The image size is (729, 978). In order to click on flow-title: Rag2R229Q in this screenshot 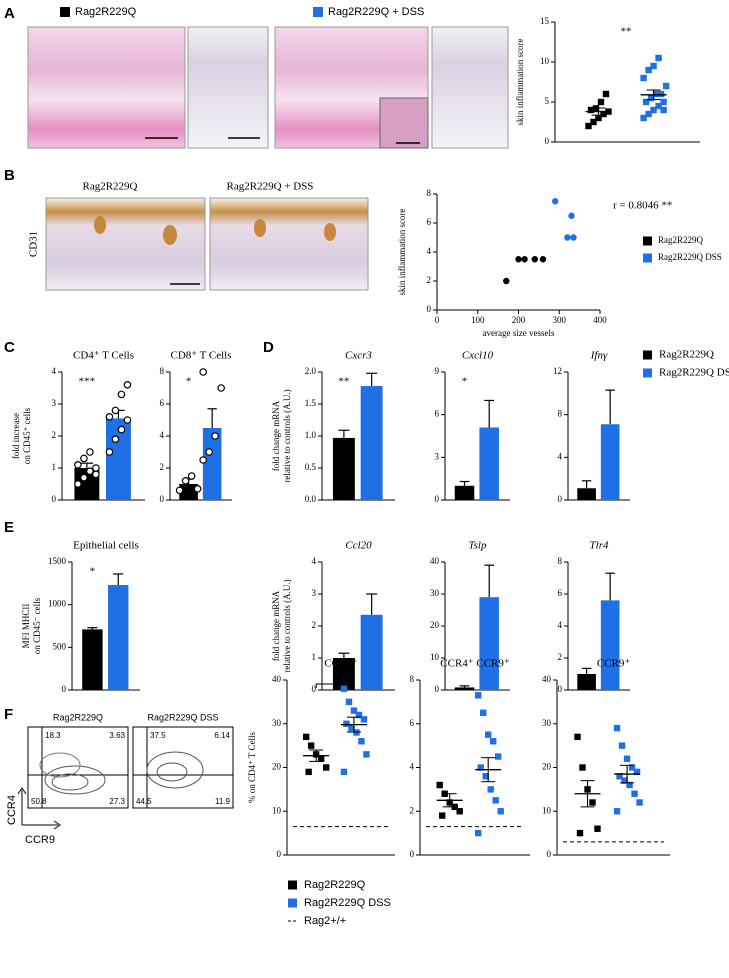, I will do `click(78, 717)`.